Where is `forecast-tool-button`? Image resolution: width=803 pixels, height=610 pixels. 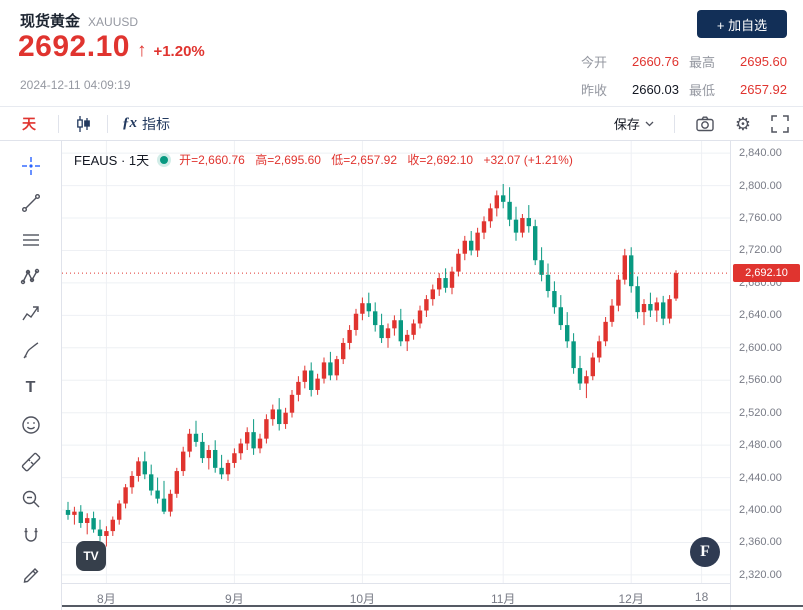 forecast-tool-button is located at coordinates (31, 313).